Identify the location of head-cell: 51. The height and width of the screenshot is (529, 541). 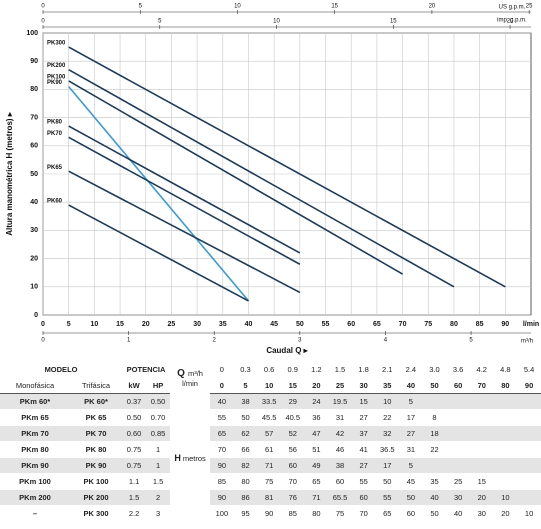
(316, 449).